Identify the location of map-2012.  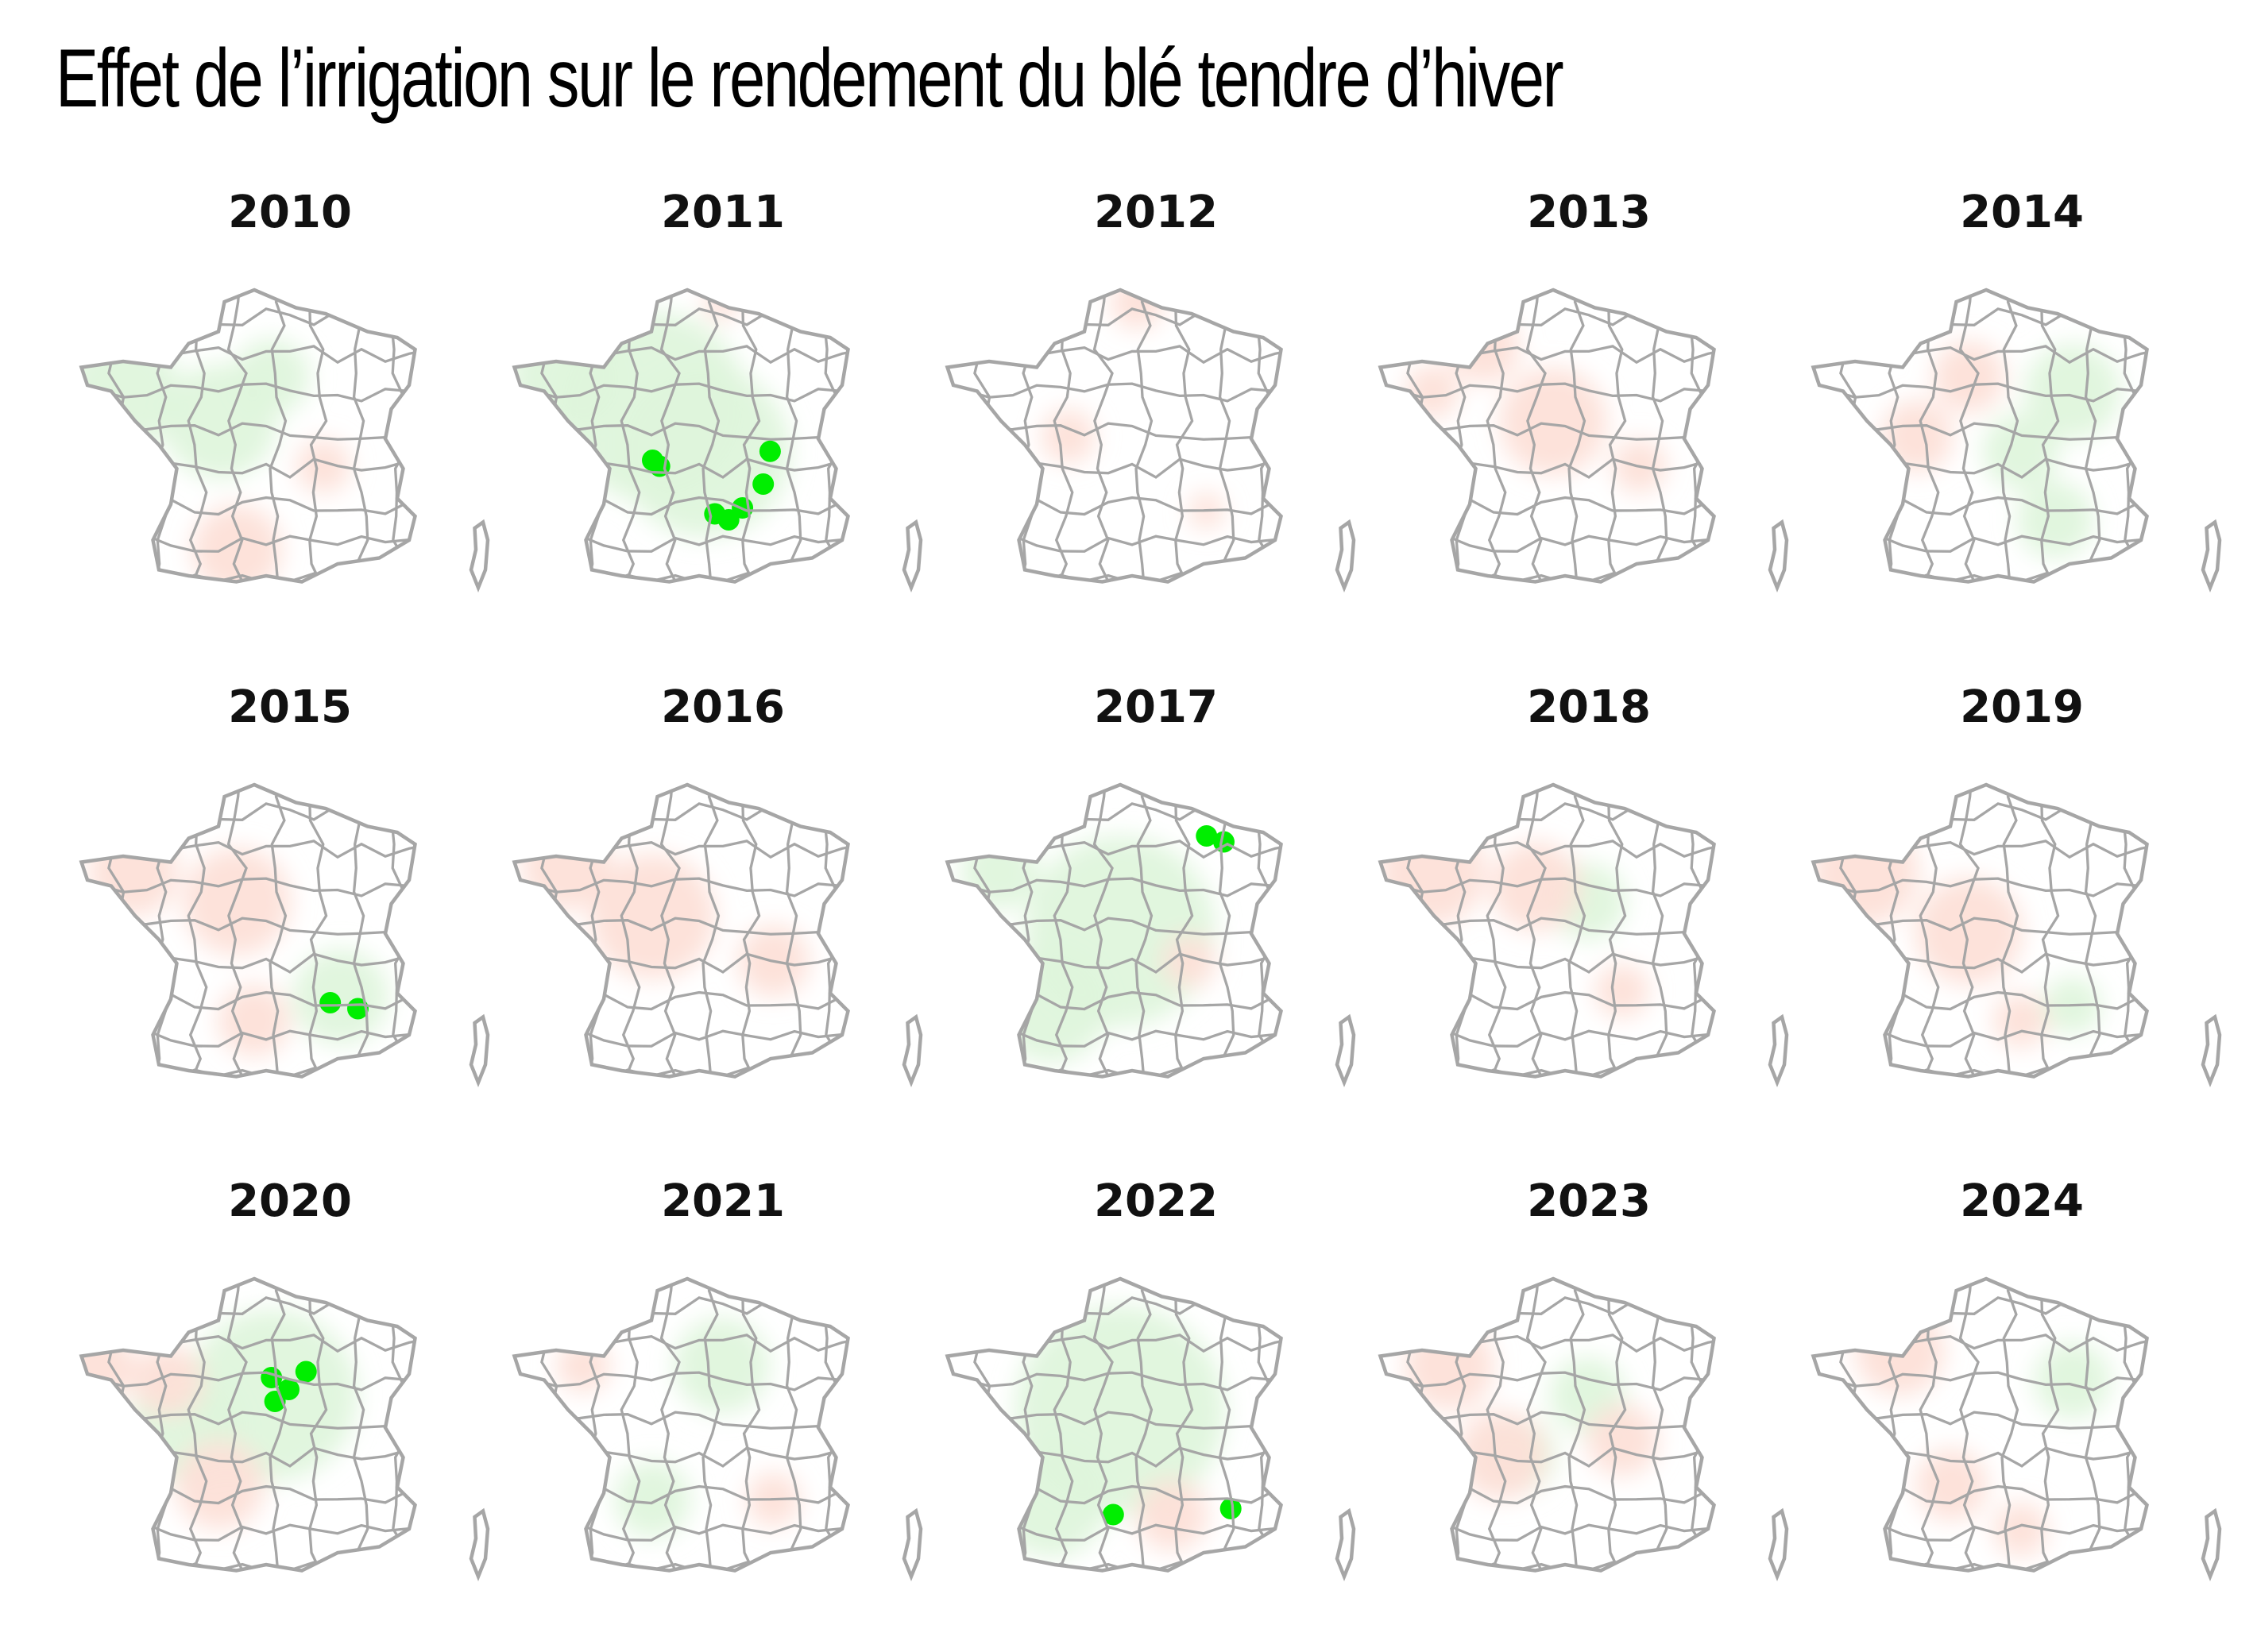
(1150, 440).